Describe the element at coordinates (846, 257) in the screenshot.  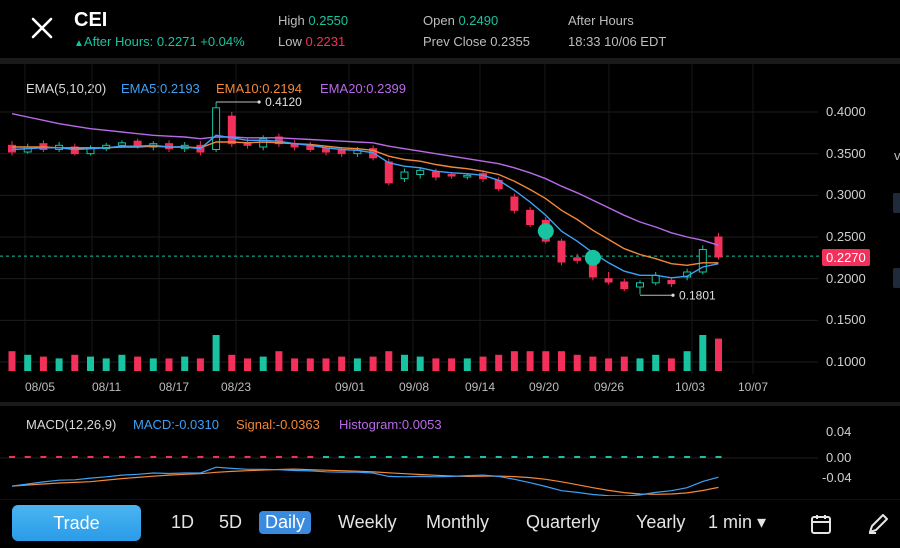
I see `current-price-tag: 0.2270` at that location.